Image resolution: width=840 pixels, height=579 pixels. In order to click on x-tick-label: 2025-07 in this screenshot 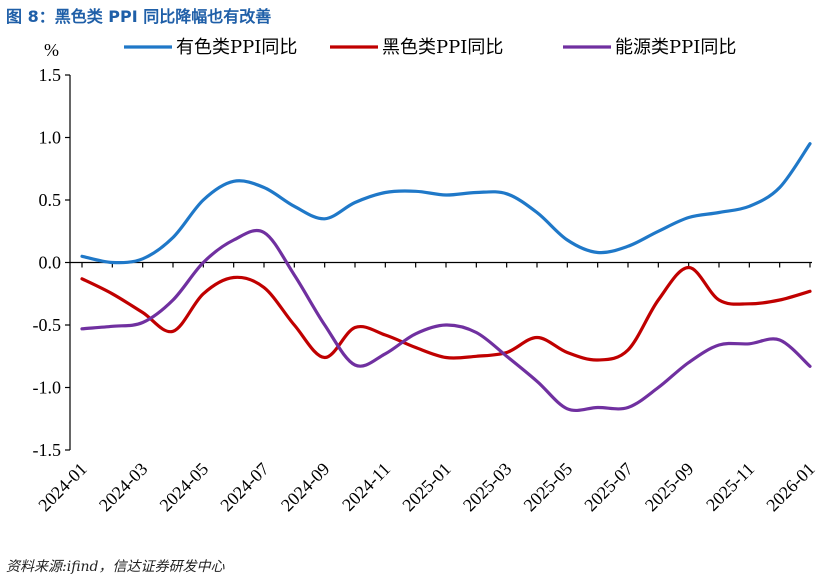, I will do `click(608, 487)`.